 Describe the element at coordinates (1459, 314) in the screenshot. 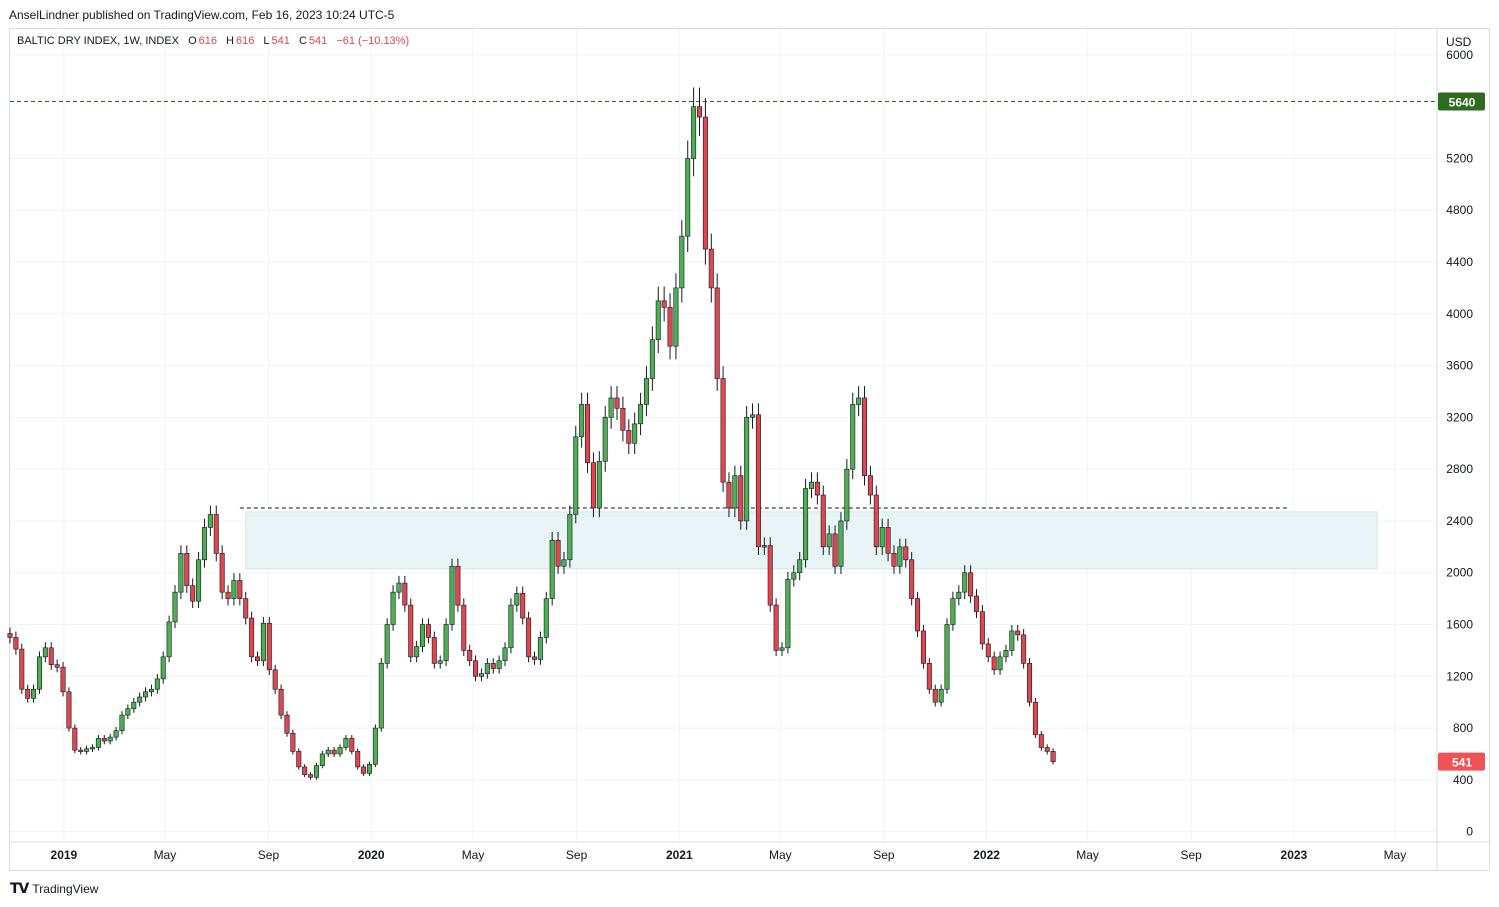

I see `y-tick-label: 4000` at that location.